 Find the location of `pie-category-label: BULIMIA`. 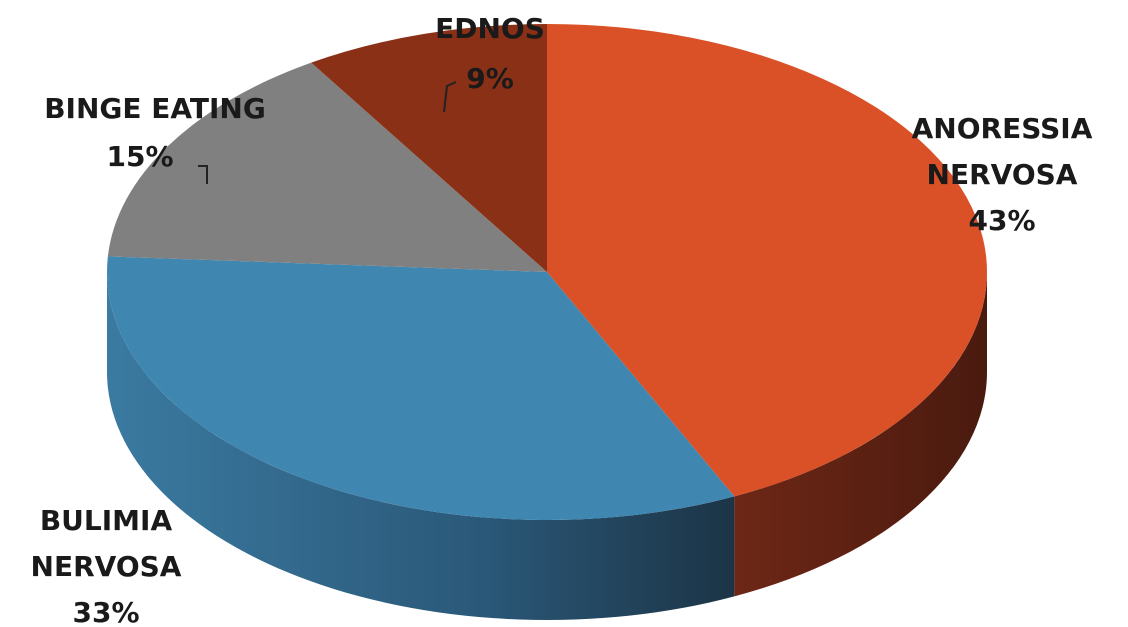

pie-category-label: BULIMIA is located at coordinates (106, 520).